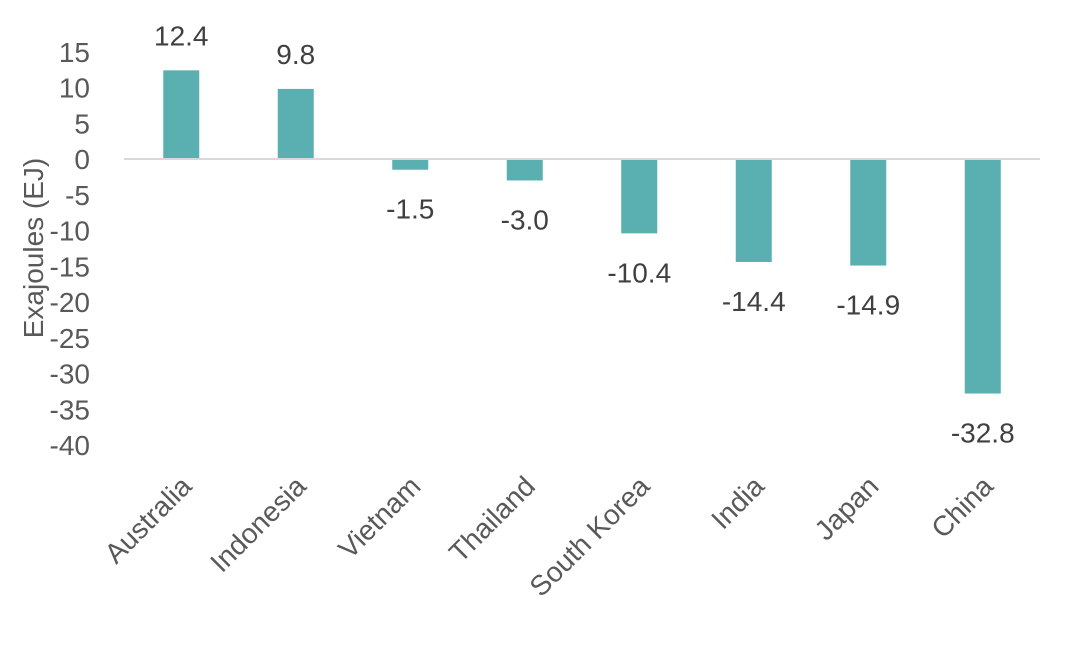 The height and width of the screenshot is (660, 1089). I want to click on y-tick-label: -5, so click(77, 195).